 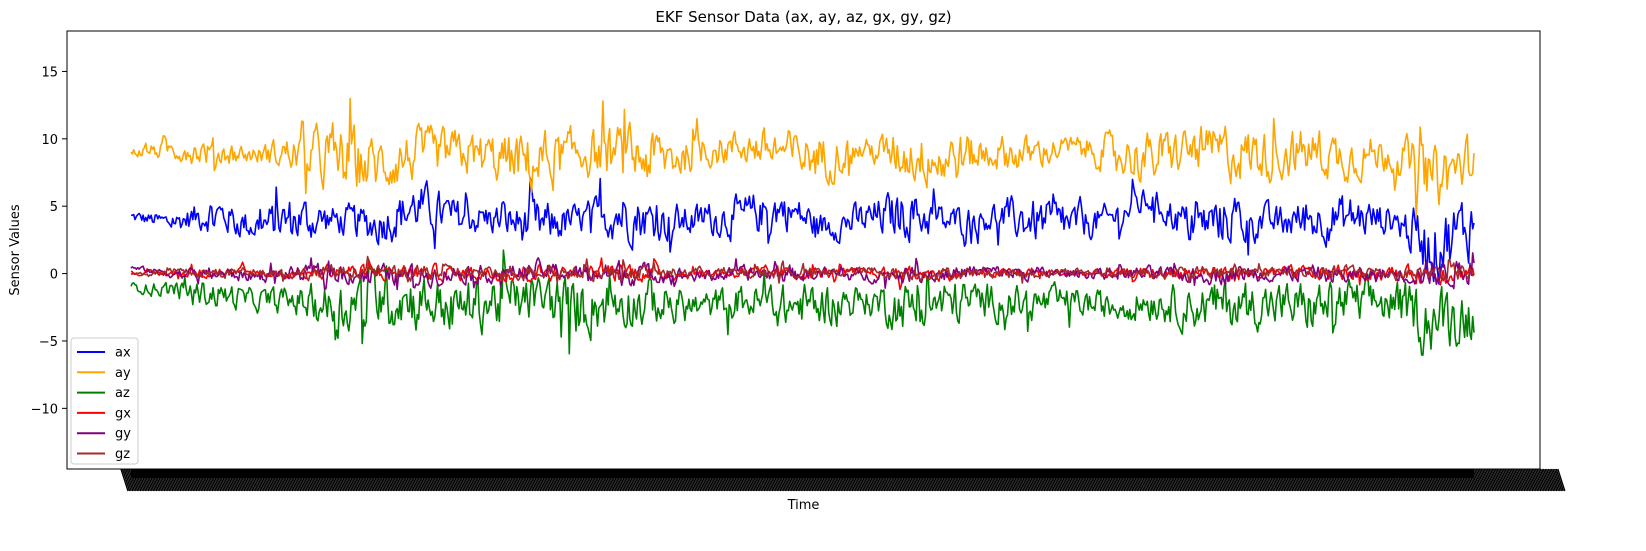 I want to click on y-axis: −10 −5 0 5 10 15, so click(x=49, y=241).